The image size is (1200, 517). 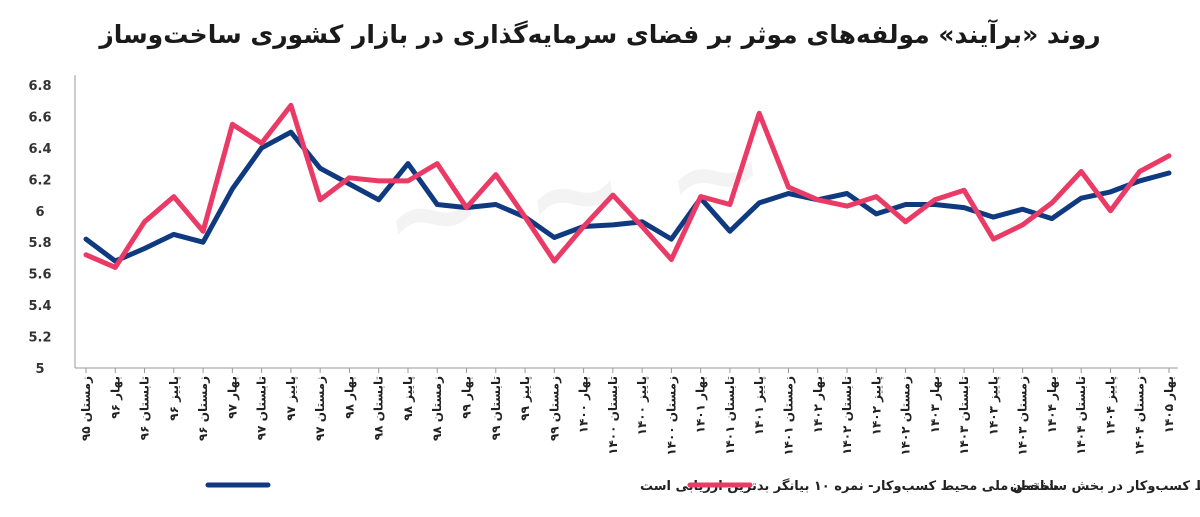 I want to click on y-tick-label: 5.6, so click(x=39, y=275).